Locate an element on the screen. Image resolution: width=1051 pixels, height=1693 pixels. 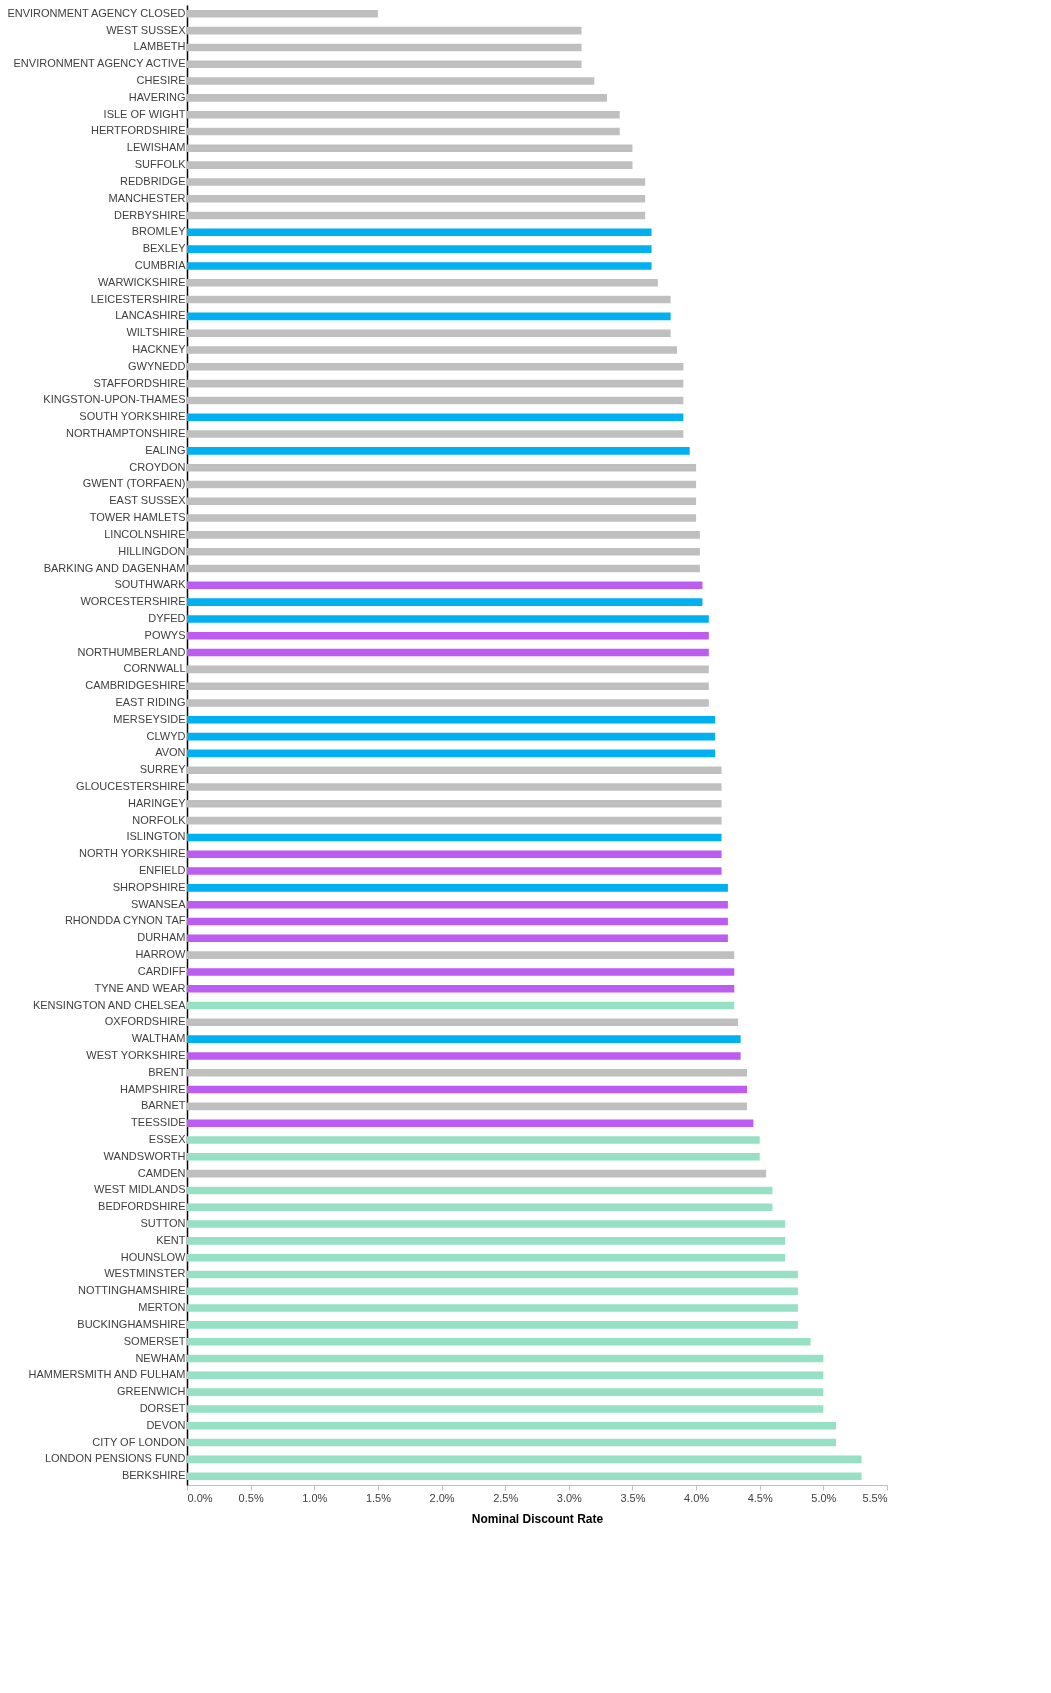
y-tick-label: NOTTINGHAMSHIRE is located at coordinates (131, 1290).